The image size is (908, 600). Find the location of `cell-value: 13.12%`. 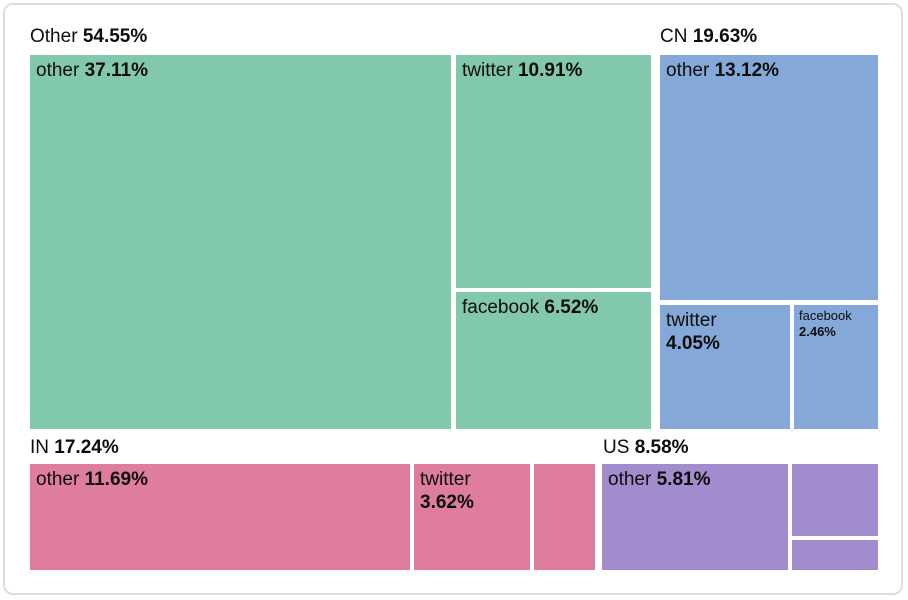

cell-value: 13.12% is located at coordinates (747, 70).